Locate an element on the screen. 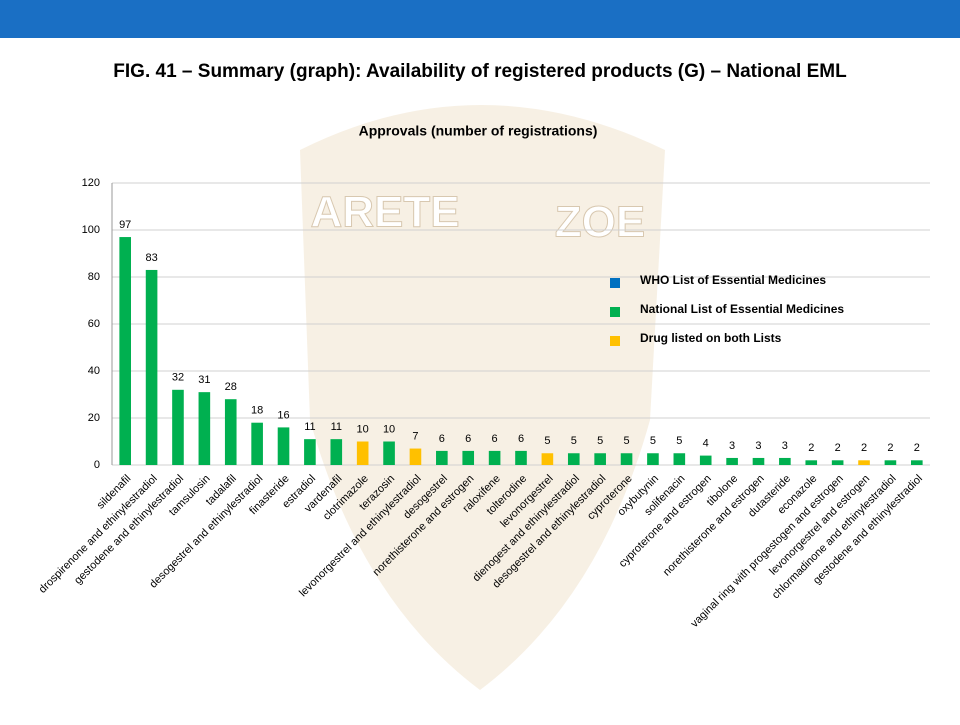 The image size is (960, 725). legend-label: WHO List of Essential Medicines is located at coordinates (733, 280).